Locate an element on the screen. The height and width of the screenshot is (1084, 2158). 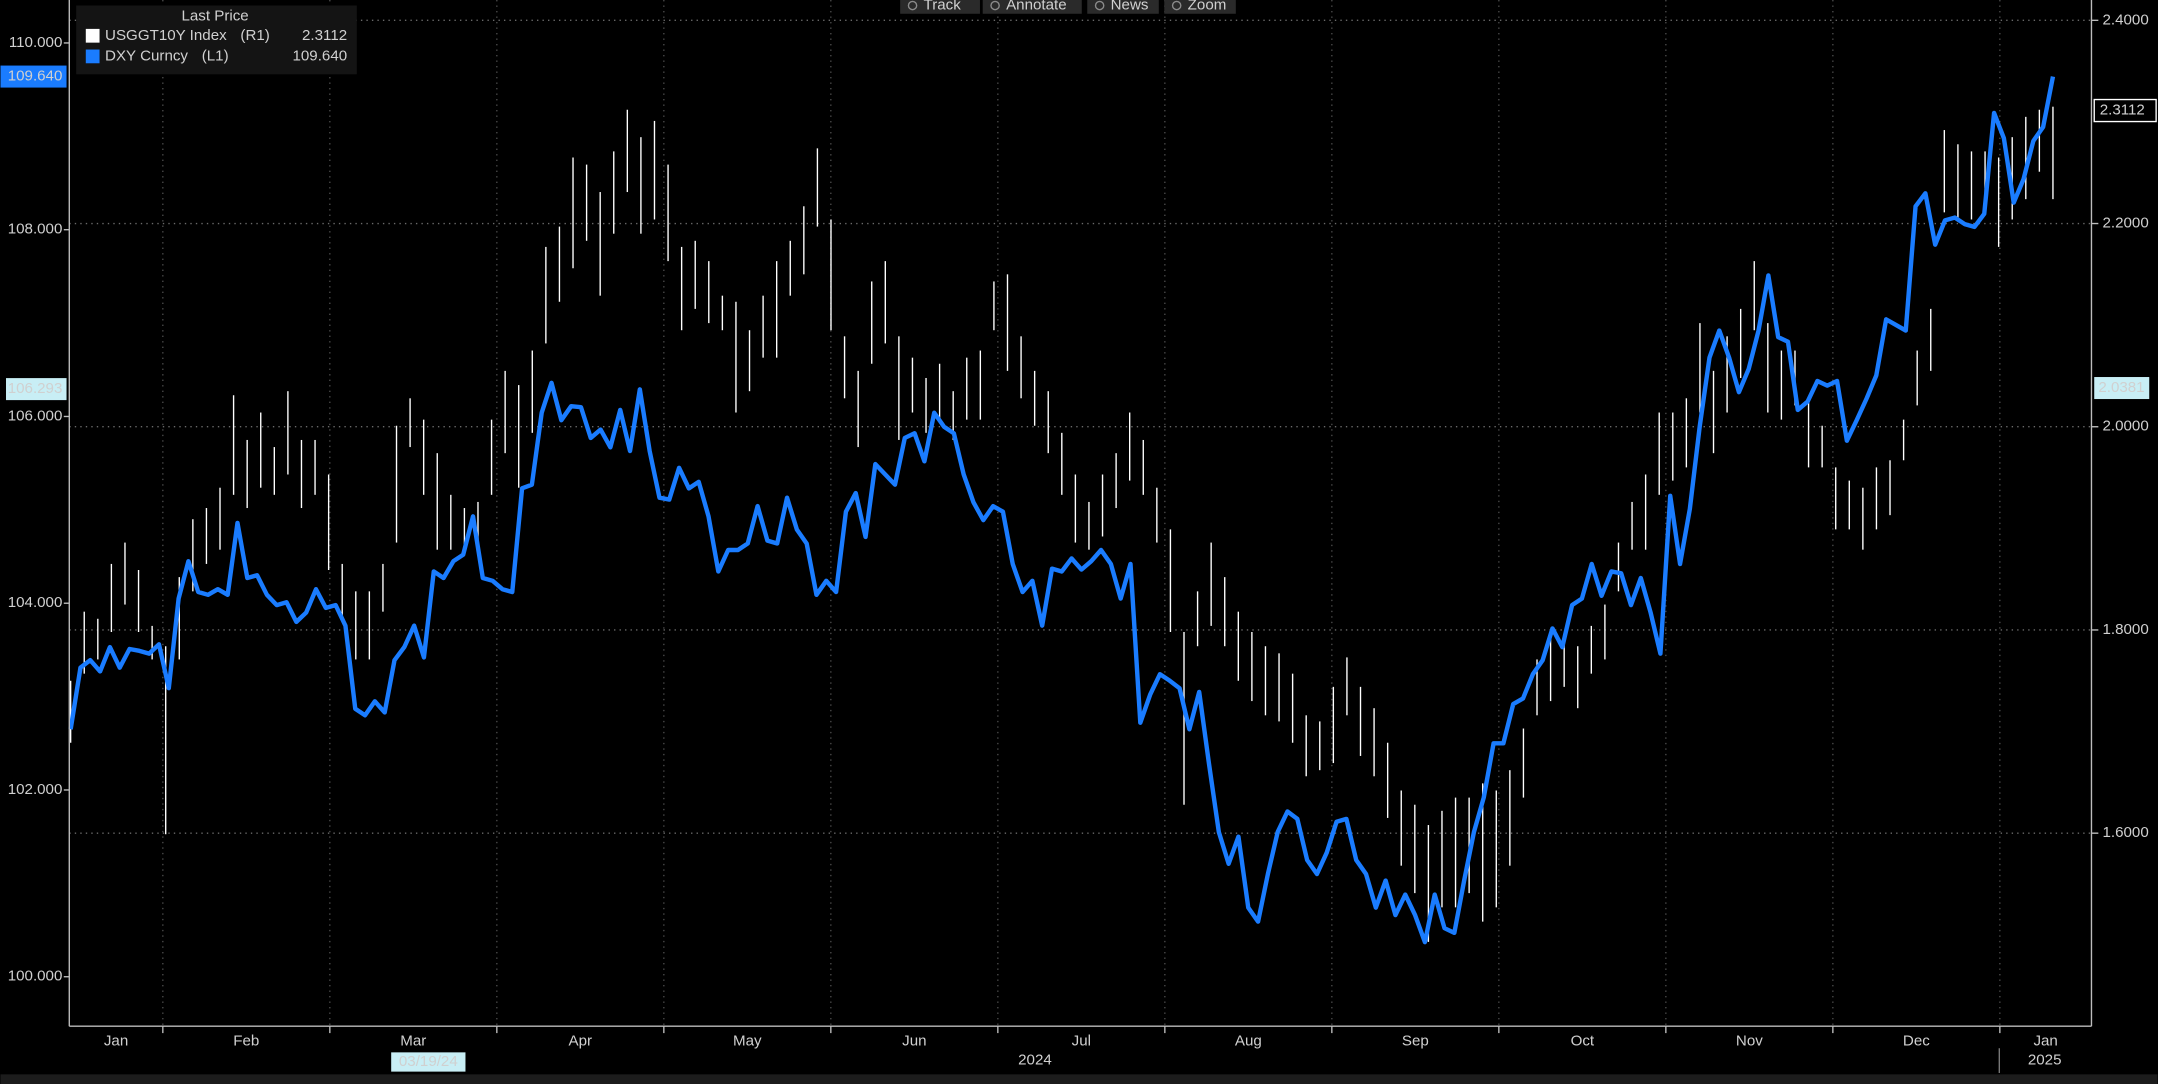
toolbar-label: News is located at coordinates (1130, 7).